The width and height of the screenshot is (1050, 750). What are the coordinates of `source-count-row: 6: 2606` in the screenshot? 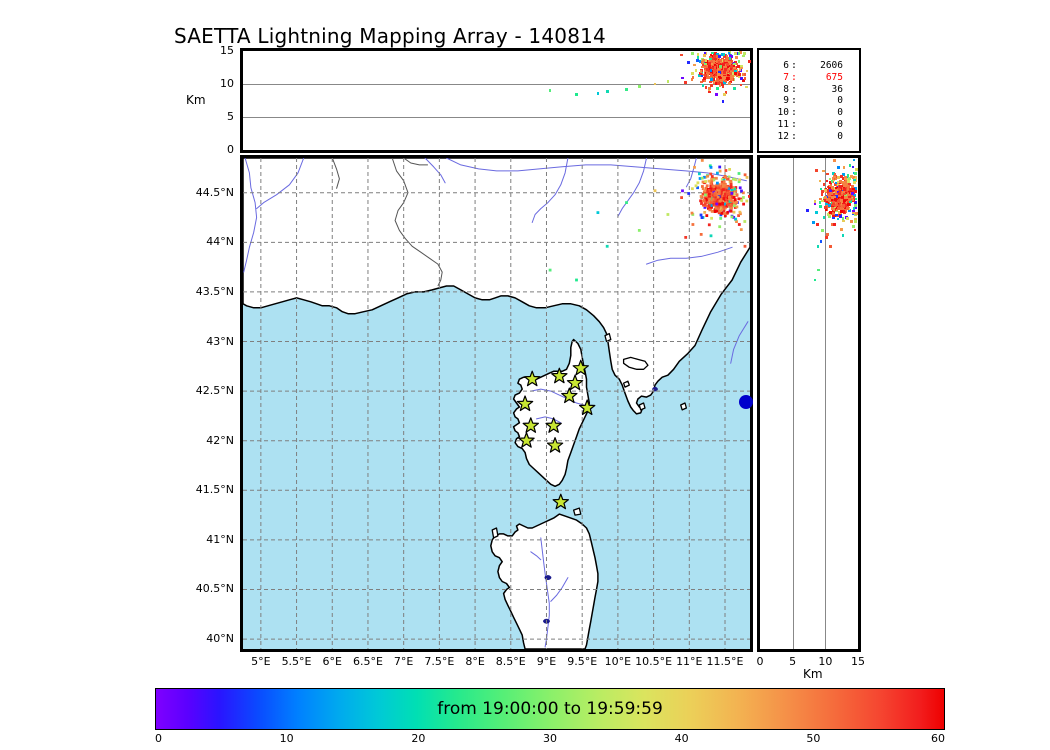 It's located at (805, 66).